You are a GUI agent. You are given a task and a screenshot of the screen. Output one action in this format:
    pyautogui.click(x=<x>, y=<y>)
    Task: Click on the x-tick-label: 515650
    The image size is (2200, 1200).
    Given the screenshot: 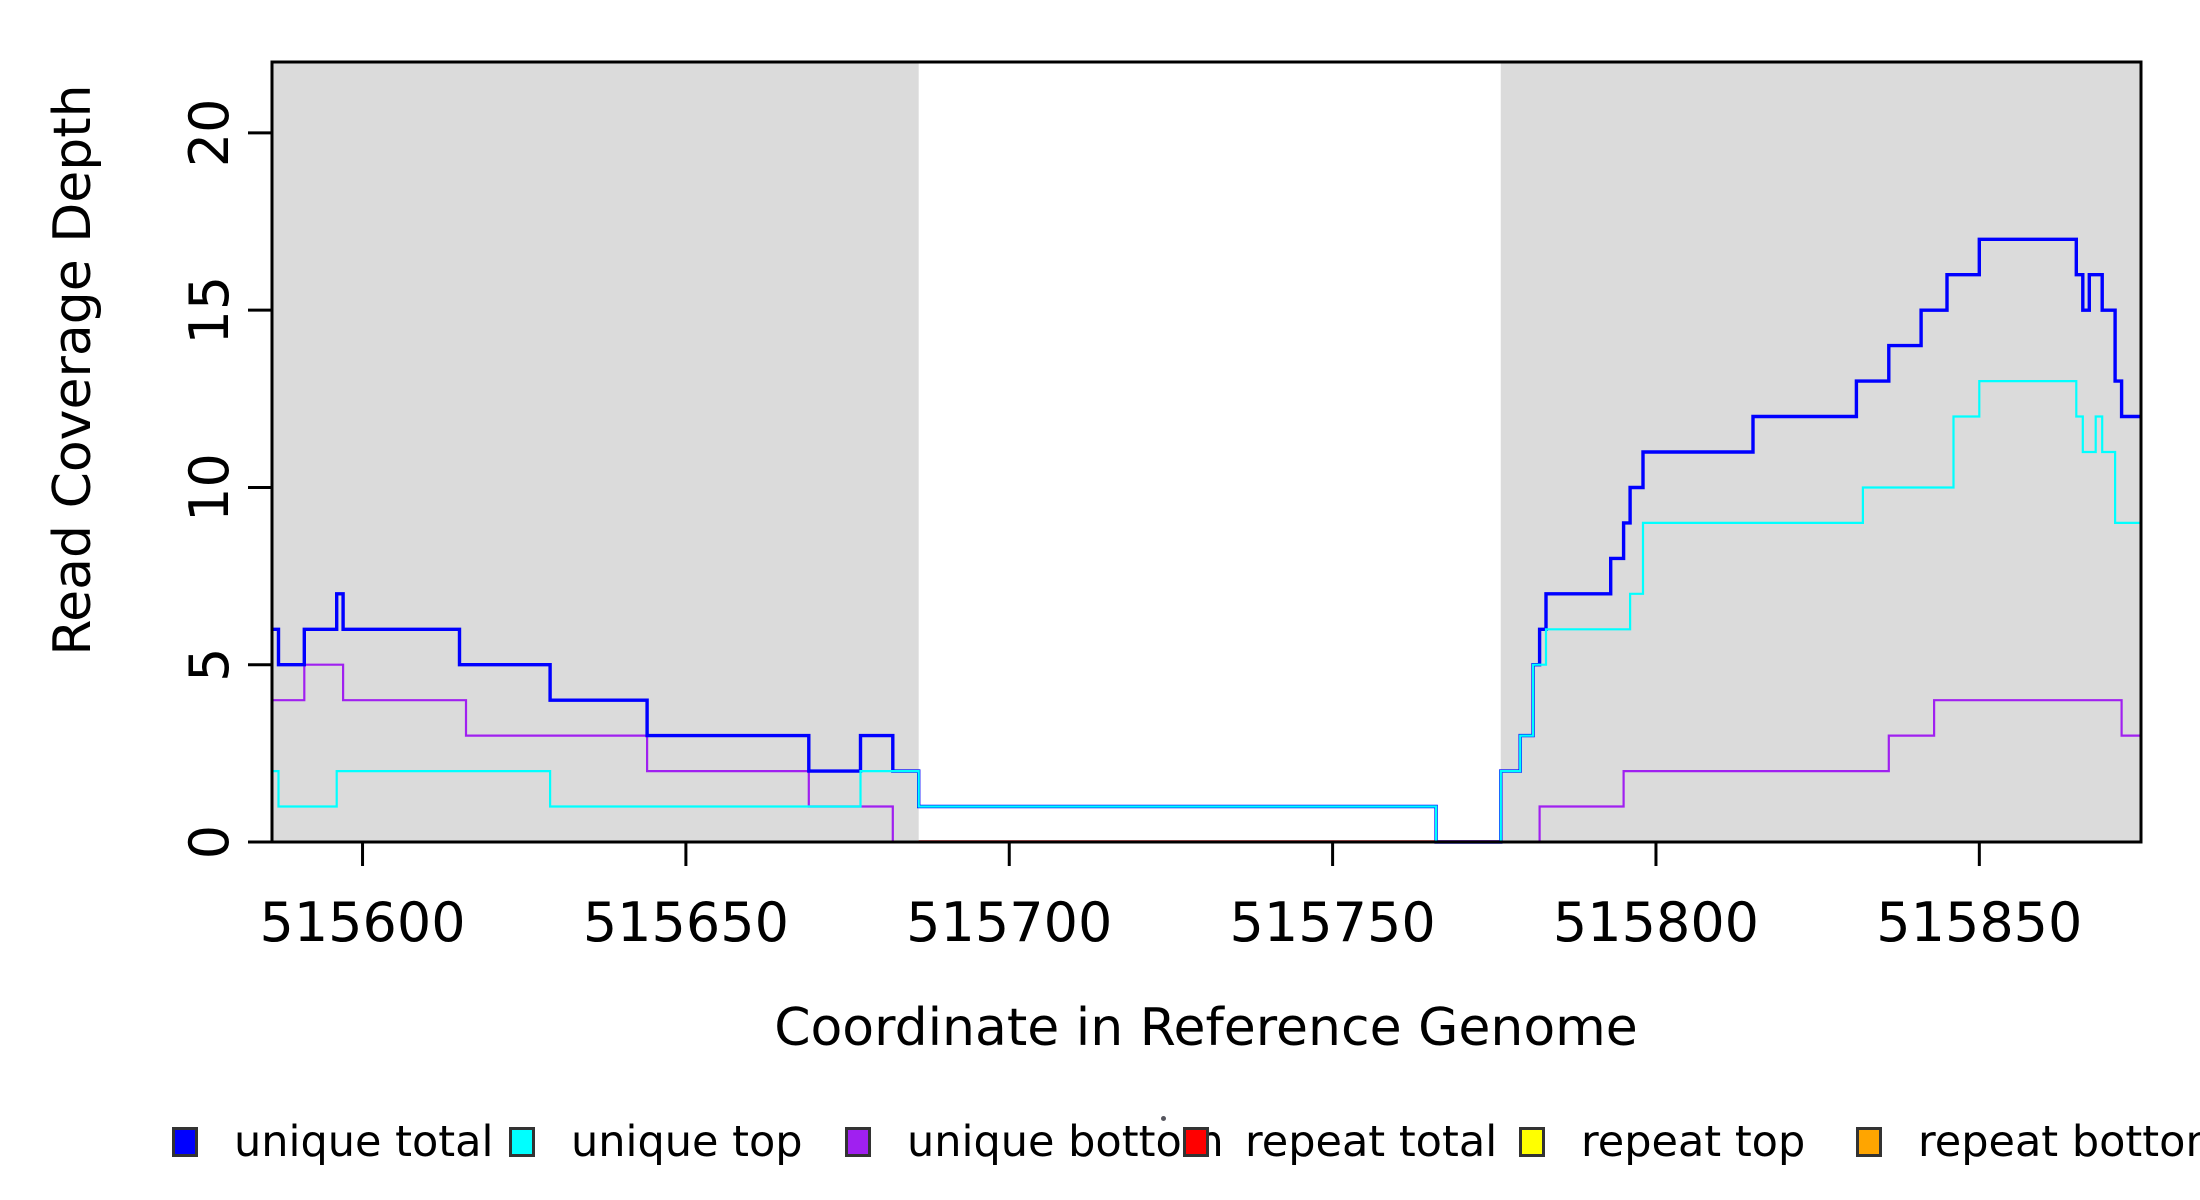 What is the action you would take?
    pyautogui.click(x=686, y=922)
    